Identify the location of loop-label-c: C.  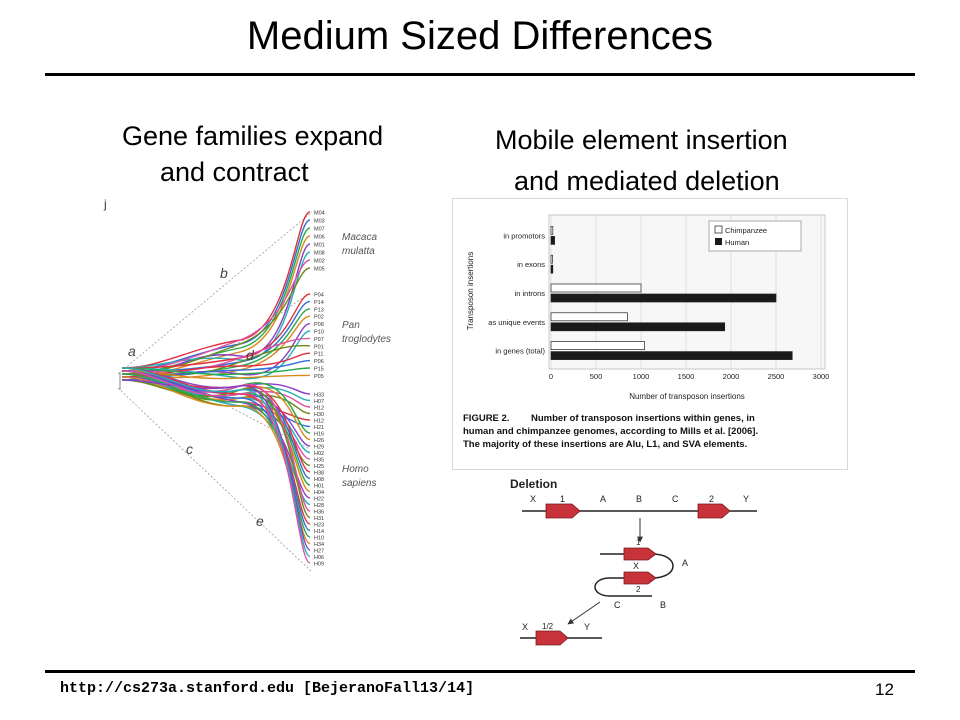
(617, 605).